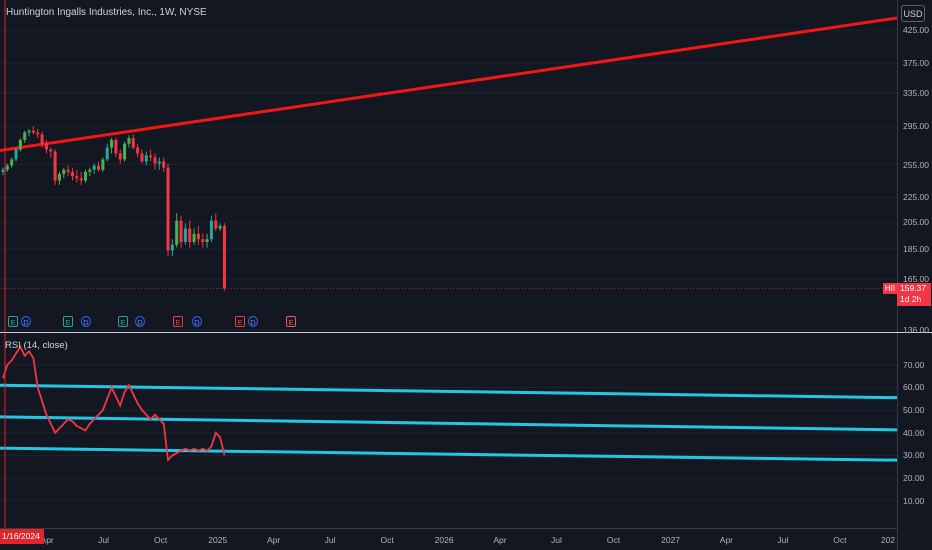 The image size is (932, 550). Describe the element at coordinates (916, 126) in the screenshot. I see `price-tick-label: 295.00` at that location.